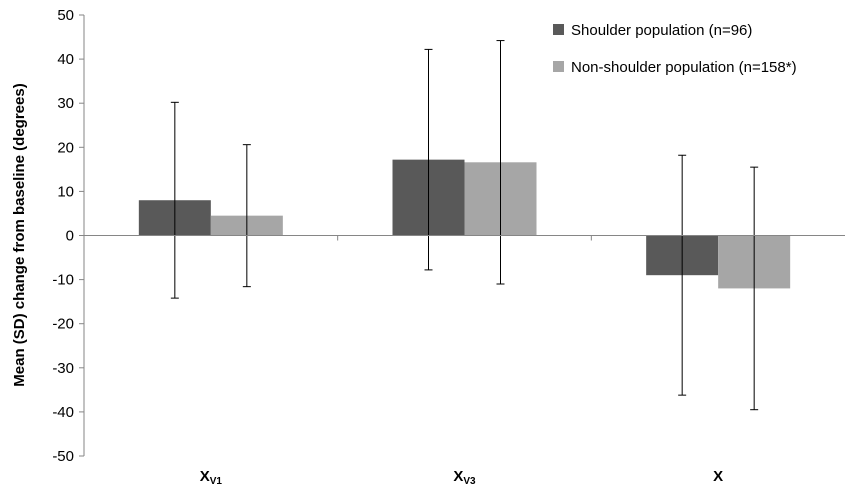 The width and height of the screenshot is (859, 487). Describe the element at coordinates (65, 15) in the screenshot. I see `y-tick-label: 50` at that location.